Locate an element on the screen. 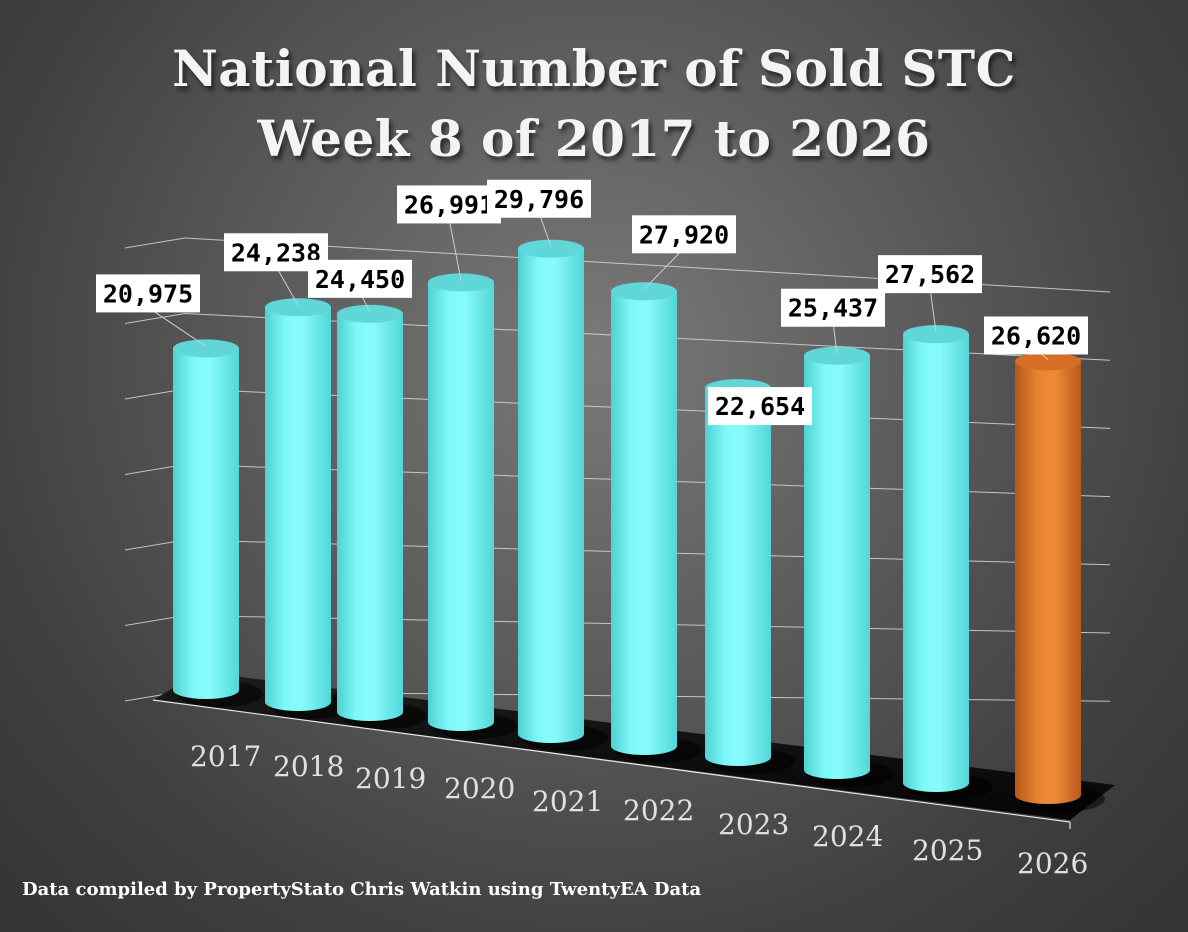  chart-title: National Number of Sold STC is located at coordinates (594, 68).